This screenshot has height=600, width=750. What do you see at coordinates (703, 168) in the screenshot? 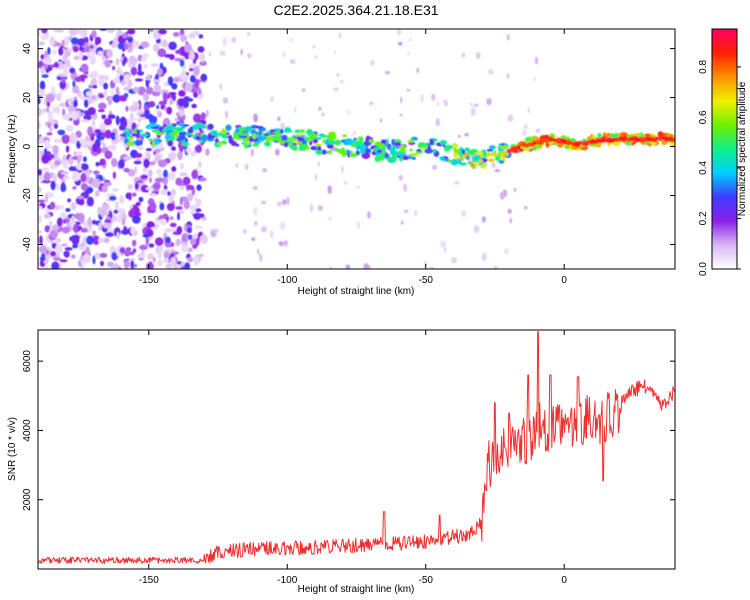
I see `colorbar-tick-label: 0.4` at bounding box center [703, 168].